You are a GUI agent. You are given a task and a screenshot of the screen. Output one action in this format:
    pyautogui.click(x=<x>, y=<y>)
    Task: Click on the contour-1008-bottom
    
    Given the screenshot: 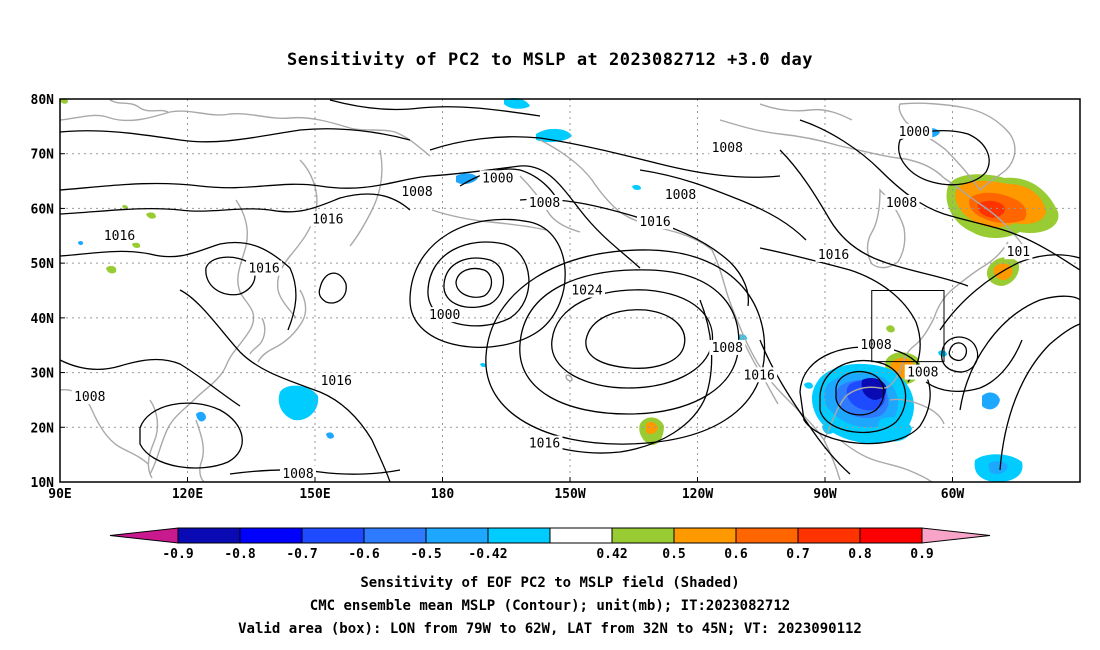 What is the action you would take?
    pyautogui.click(x=315, y=472)
    